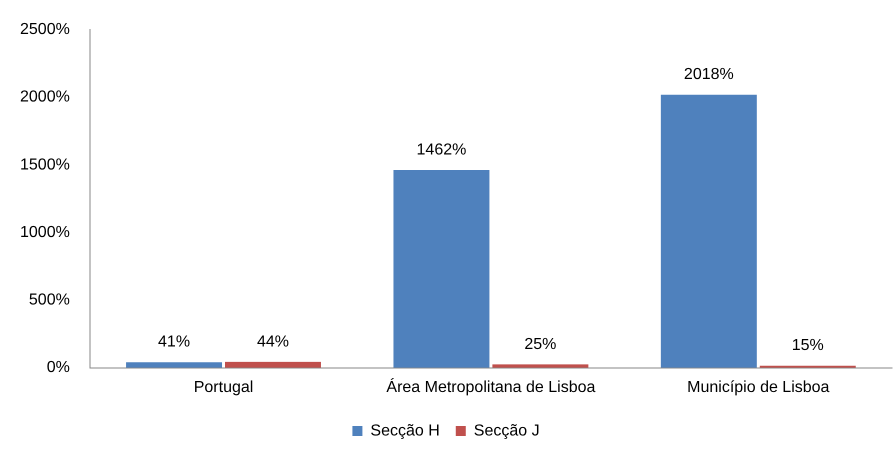  Describe the element at coordinates (224, 387) in the screenshot. I see `x-tick-label: Portugal` at that location.